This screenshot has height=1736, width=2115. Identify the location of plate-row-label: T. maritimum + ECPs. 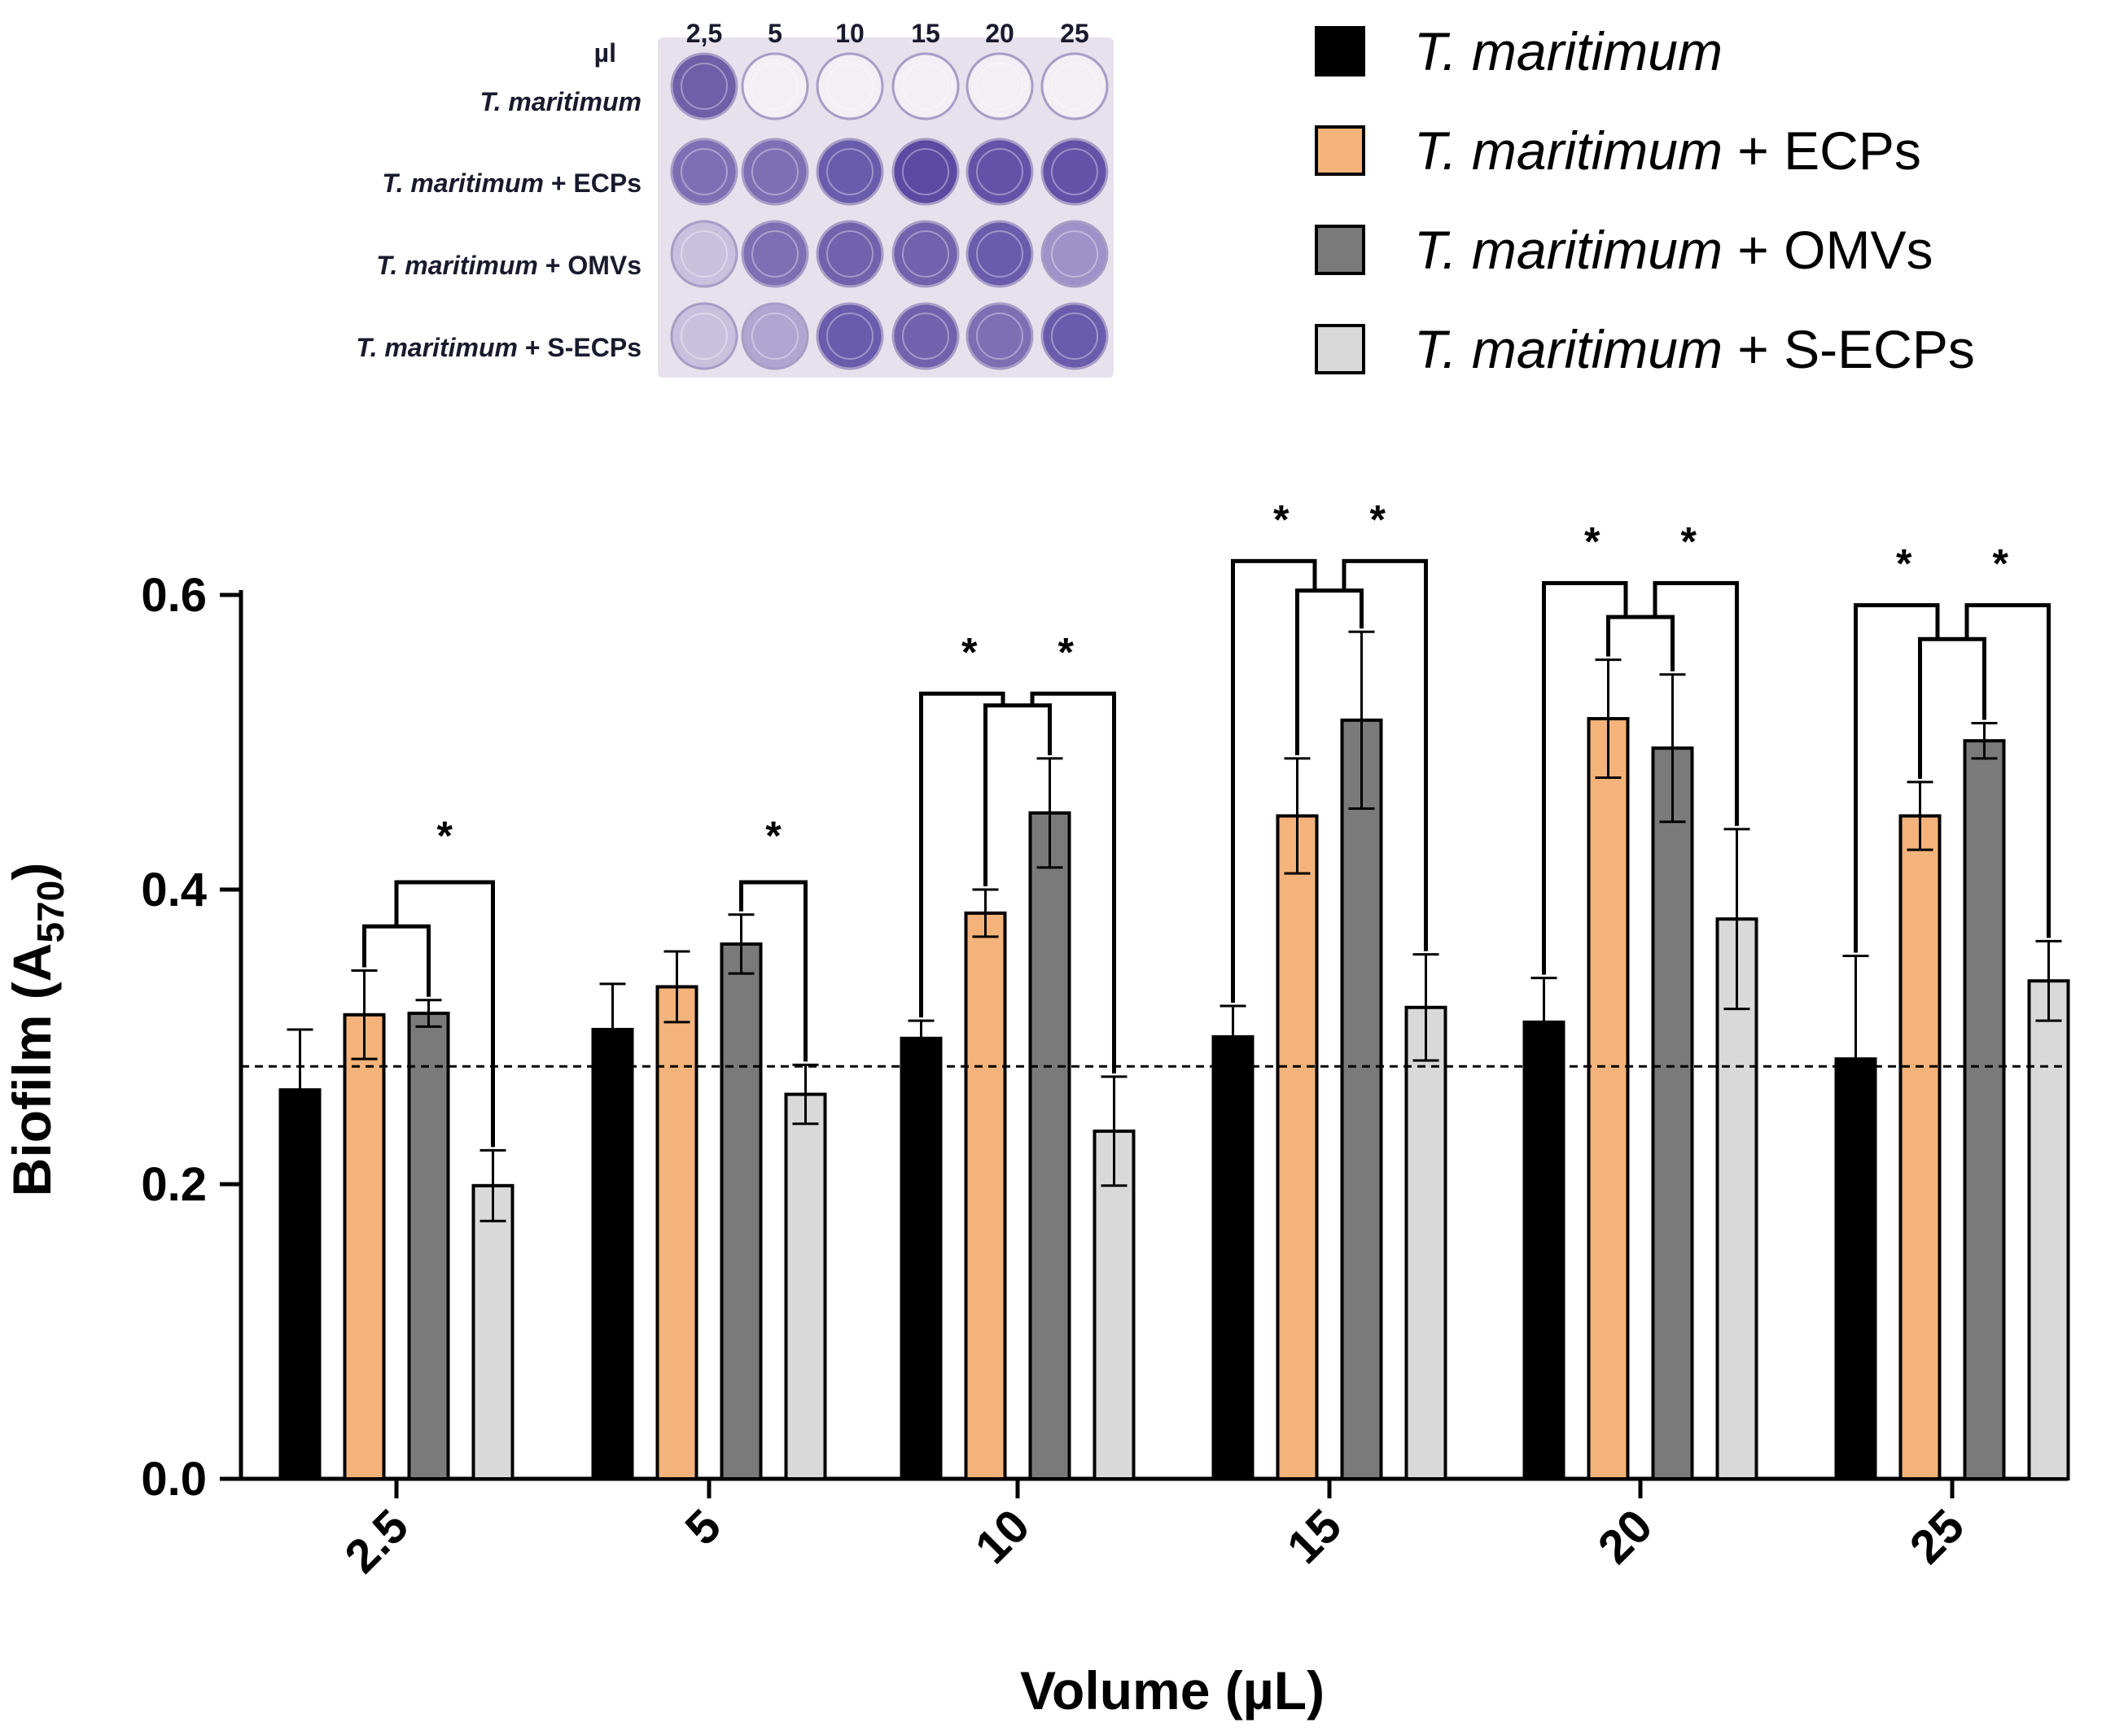
(512, 183).